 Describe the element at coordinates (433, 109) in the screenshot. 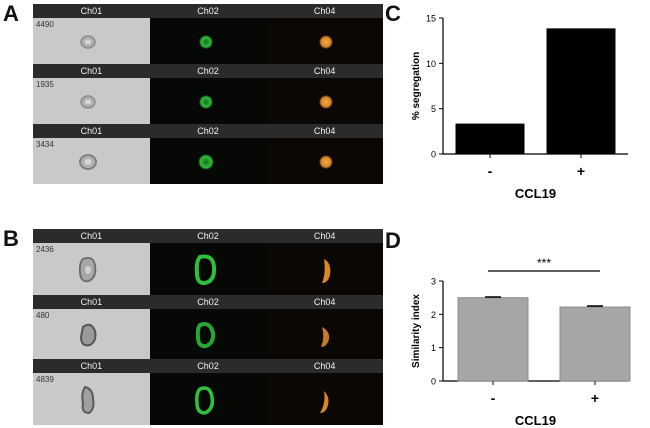

I see `y-tick-label: 5` at that location.